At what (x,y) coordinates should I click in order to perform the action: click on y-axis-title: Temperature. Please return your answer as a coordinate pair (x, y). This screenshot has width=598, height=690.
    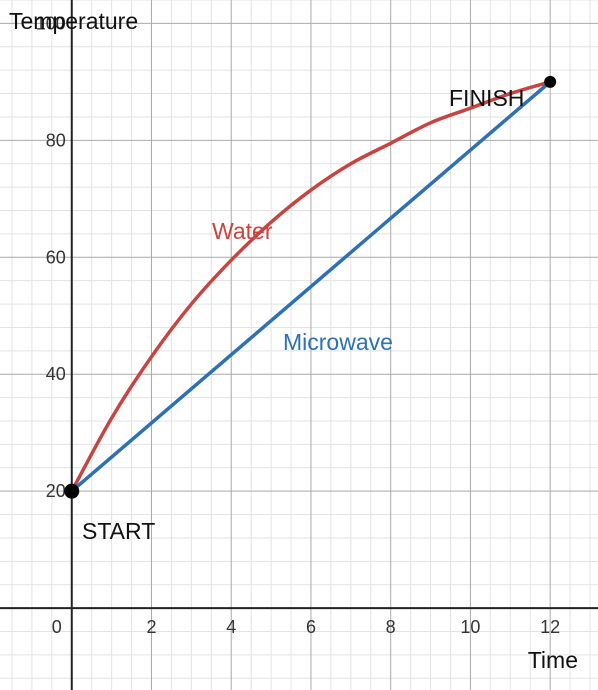
    Looking at the image, I should click on (73, 21).